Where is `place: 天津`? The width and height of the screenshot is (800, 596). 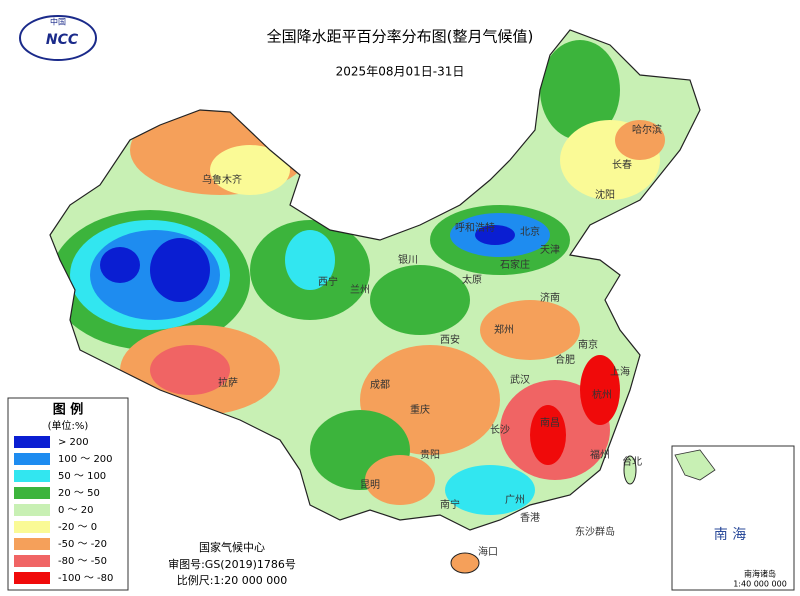 place: 天津 is located at coordinates (550, 250).